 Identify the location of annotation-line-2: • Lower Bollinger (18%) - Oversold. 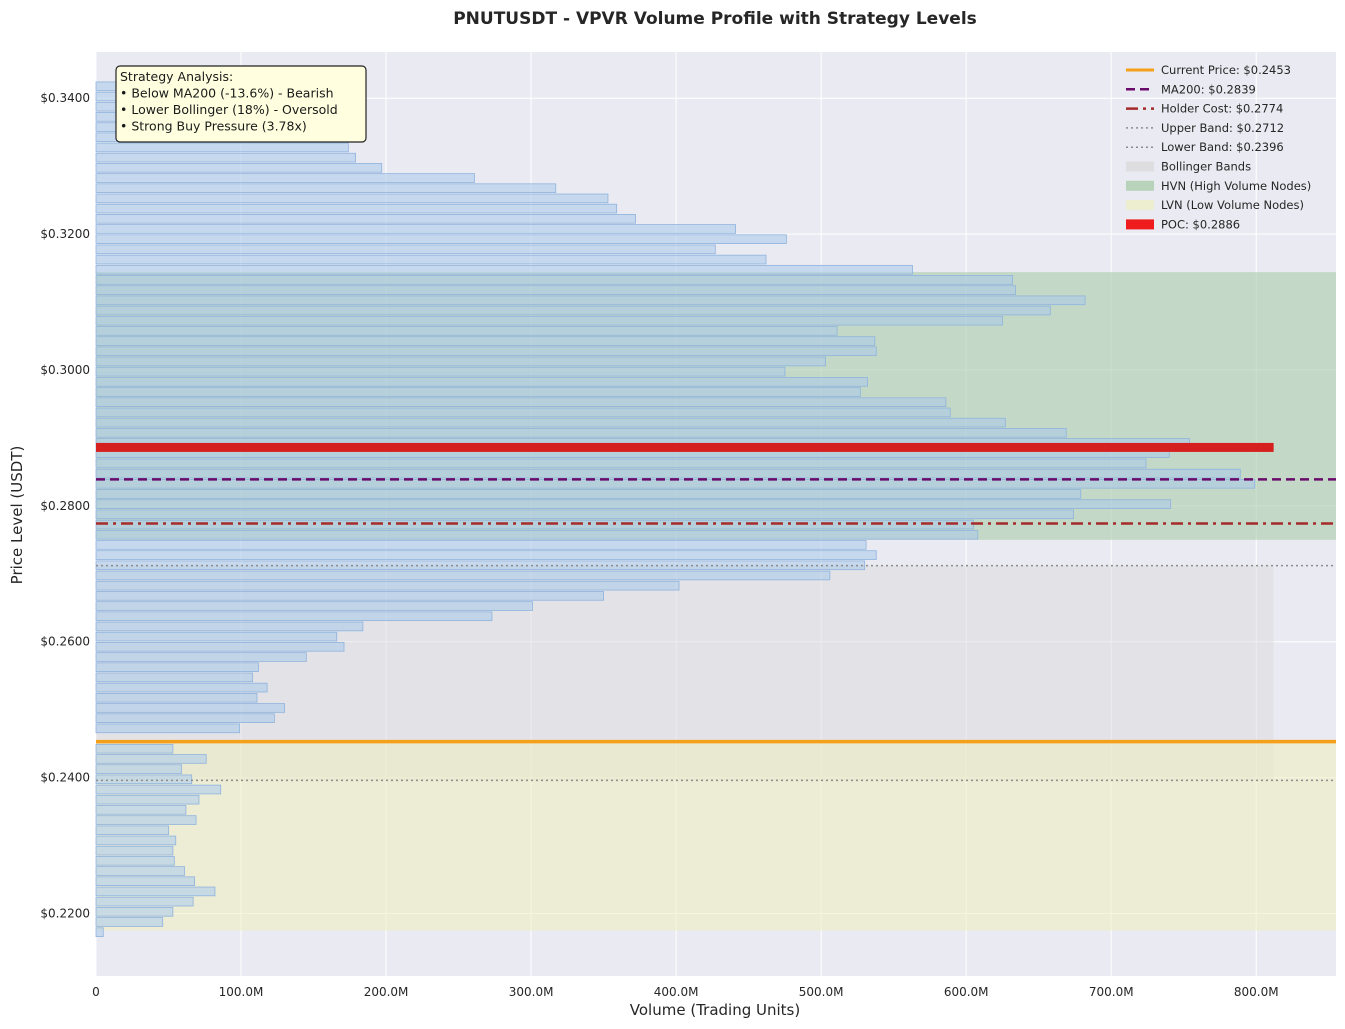
(229, 109).